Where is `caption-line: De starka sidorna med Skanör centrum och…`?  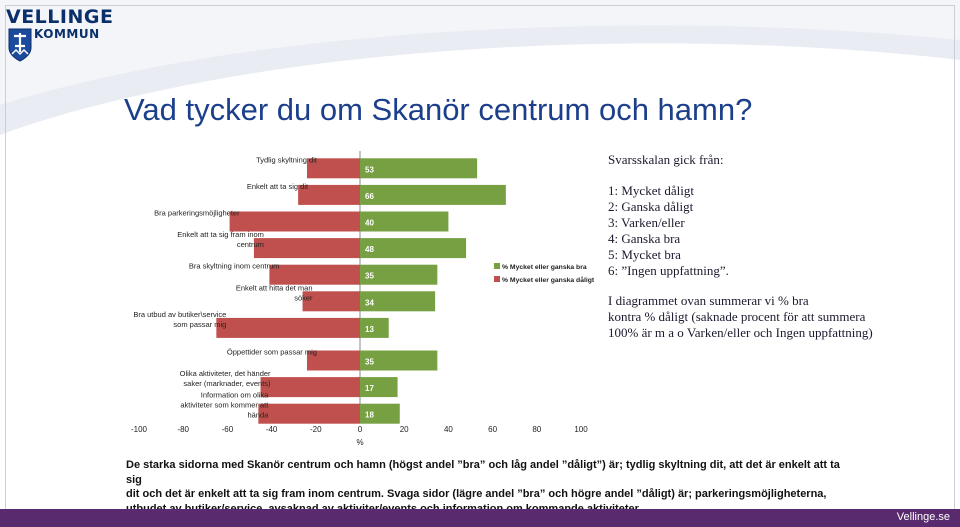 caption-line: De starka sidorna med Skanör centrum och… is located at coordinates (483, 472).